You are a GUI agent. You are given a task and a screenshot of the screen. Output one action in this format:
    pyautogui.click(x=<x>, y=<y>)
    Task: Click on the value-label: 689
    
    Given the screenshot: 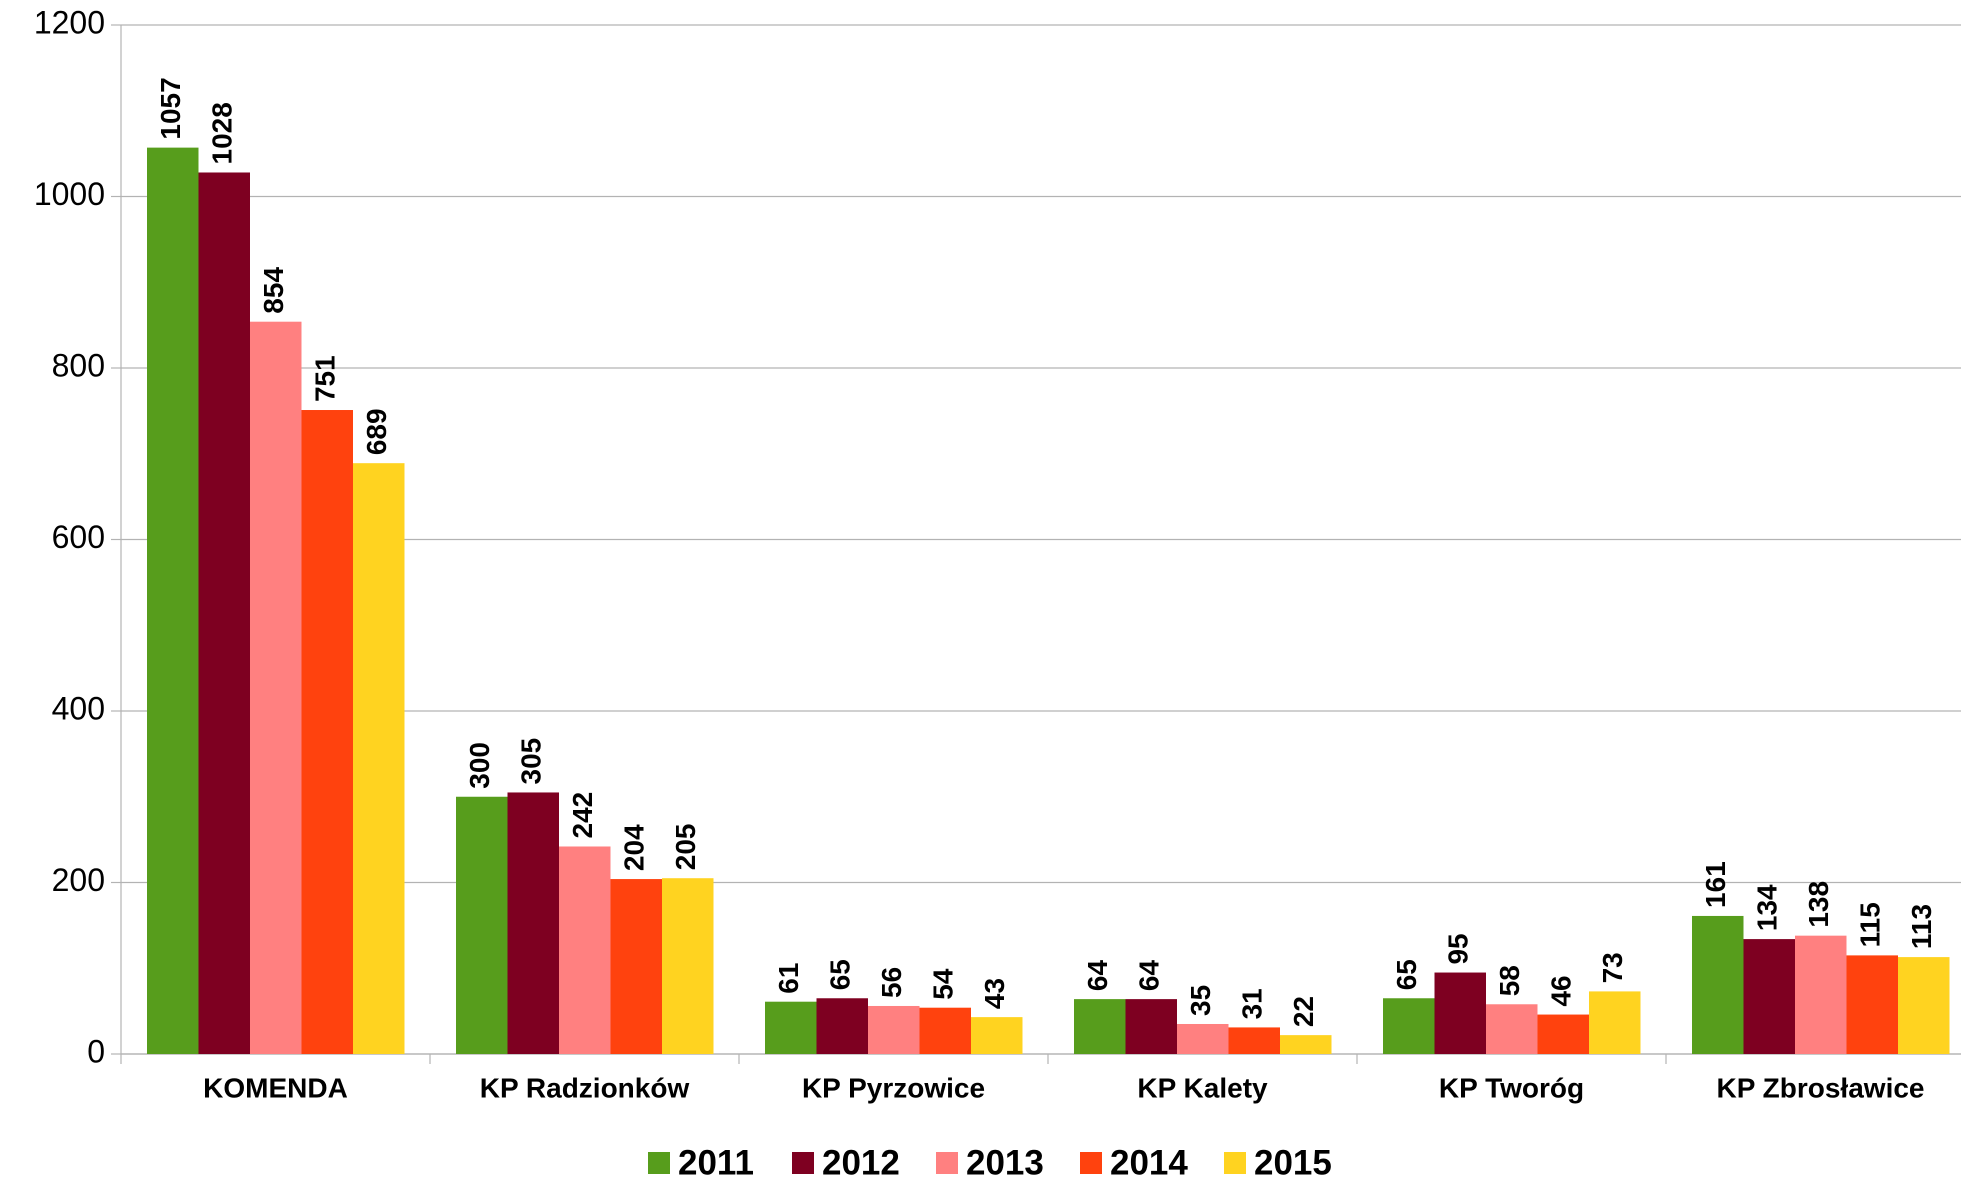 What is the action you would take?
    pyautogui.click(x=376, y=431)
    